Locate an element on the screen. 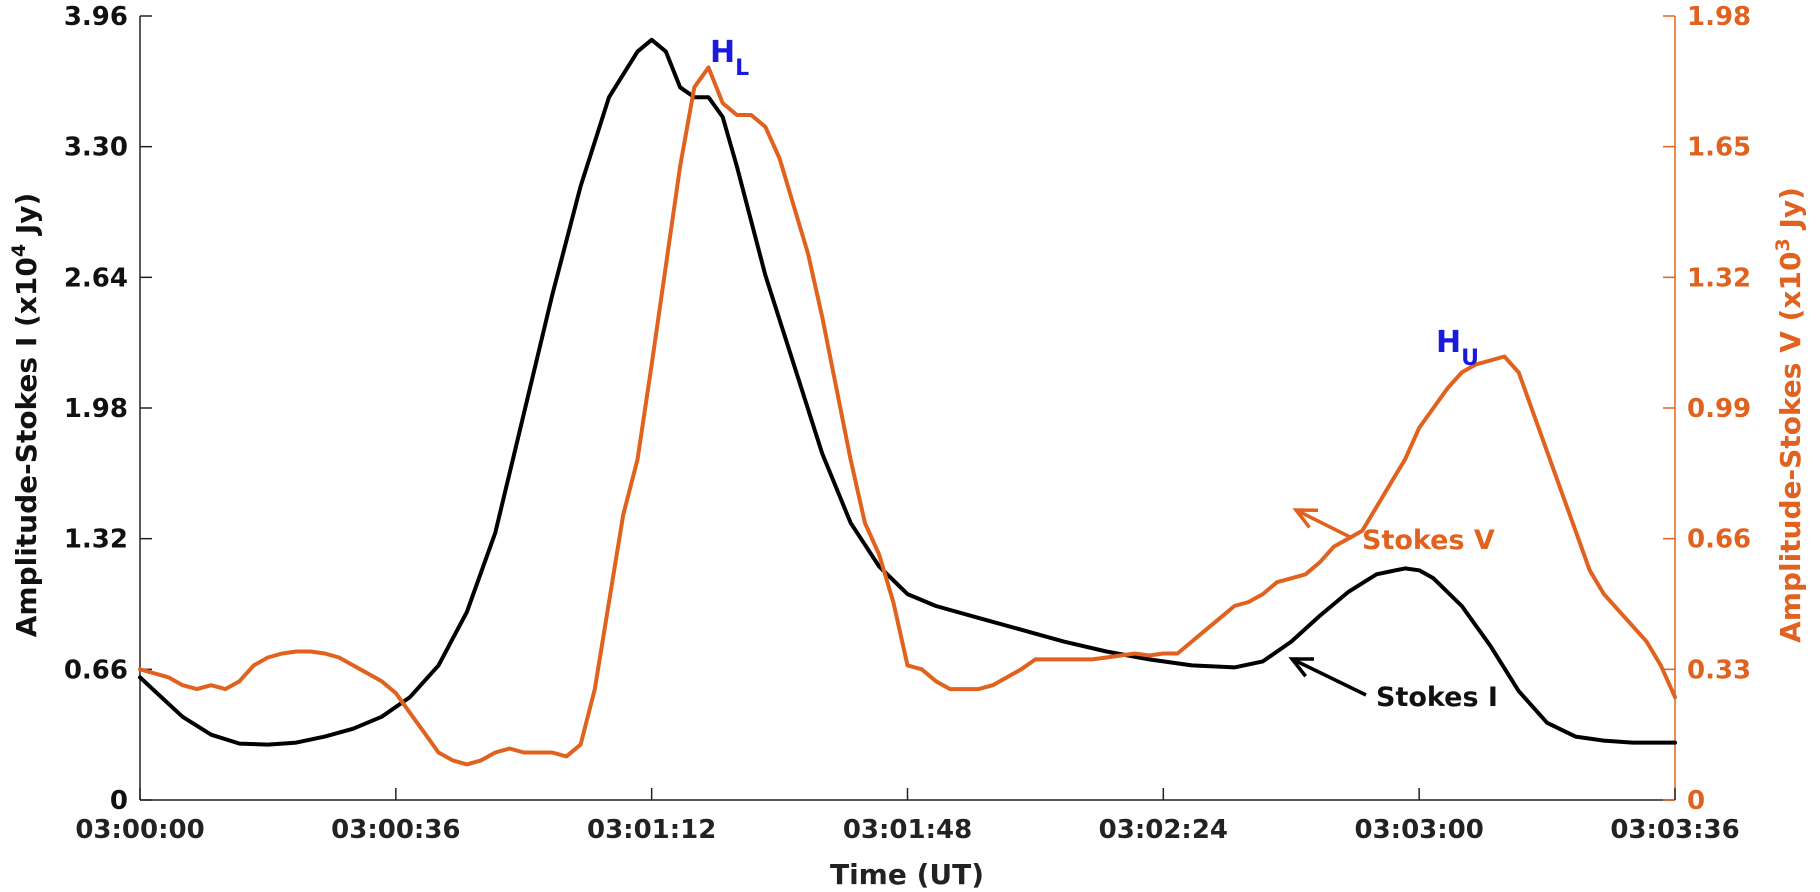 This screenshot has width=1820, height=892. peak-label-lower: HL is located at coordinates (729, 58).